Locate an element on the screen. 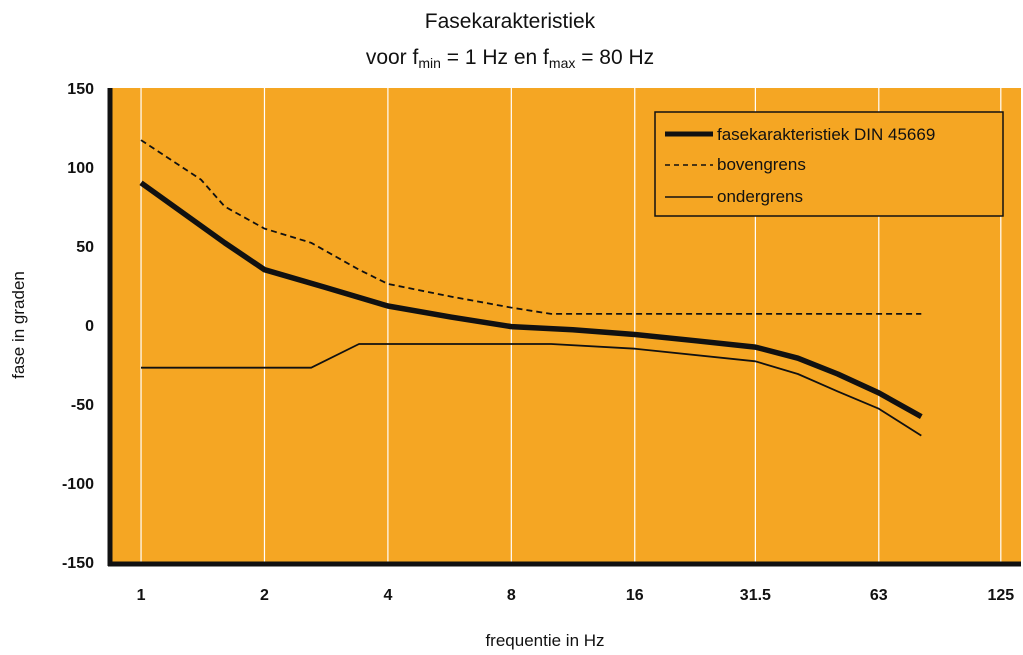 The height and width of the screenshot is (655, 1023). x-tick-label: 63 is located at coordinates (879, 595).